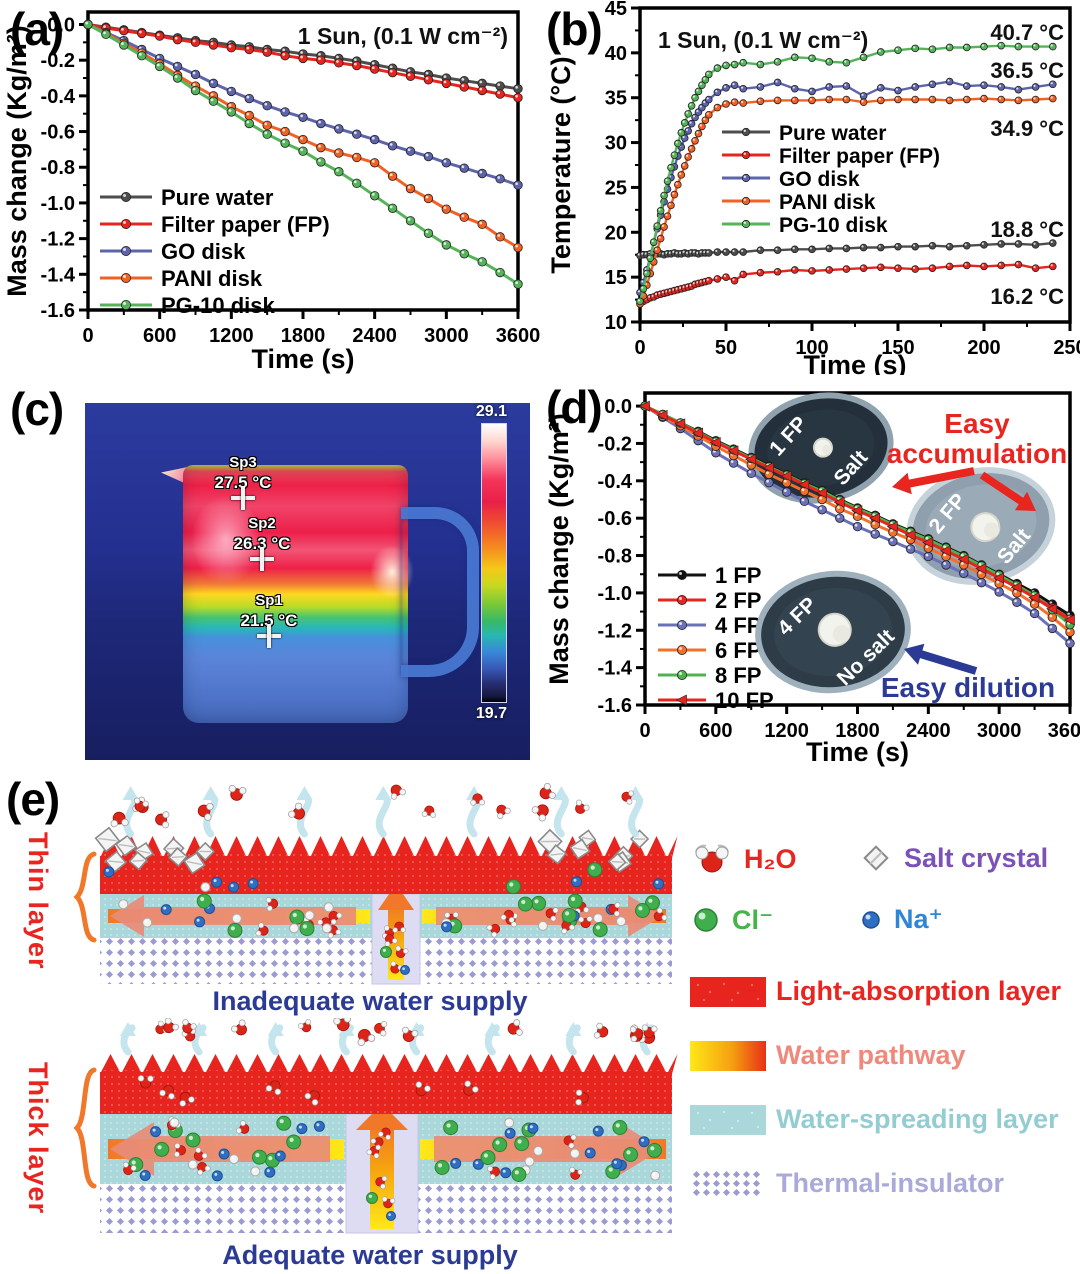  Describe the element at coordinates (706, 920) in the screenshot. I see `chloride-icon` at that location.